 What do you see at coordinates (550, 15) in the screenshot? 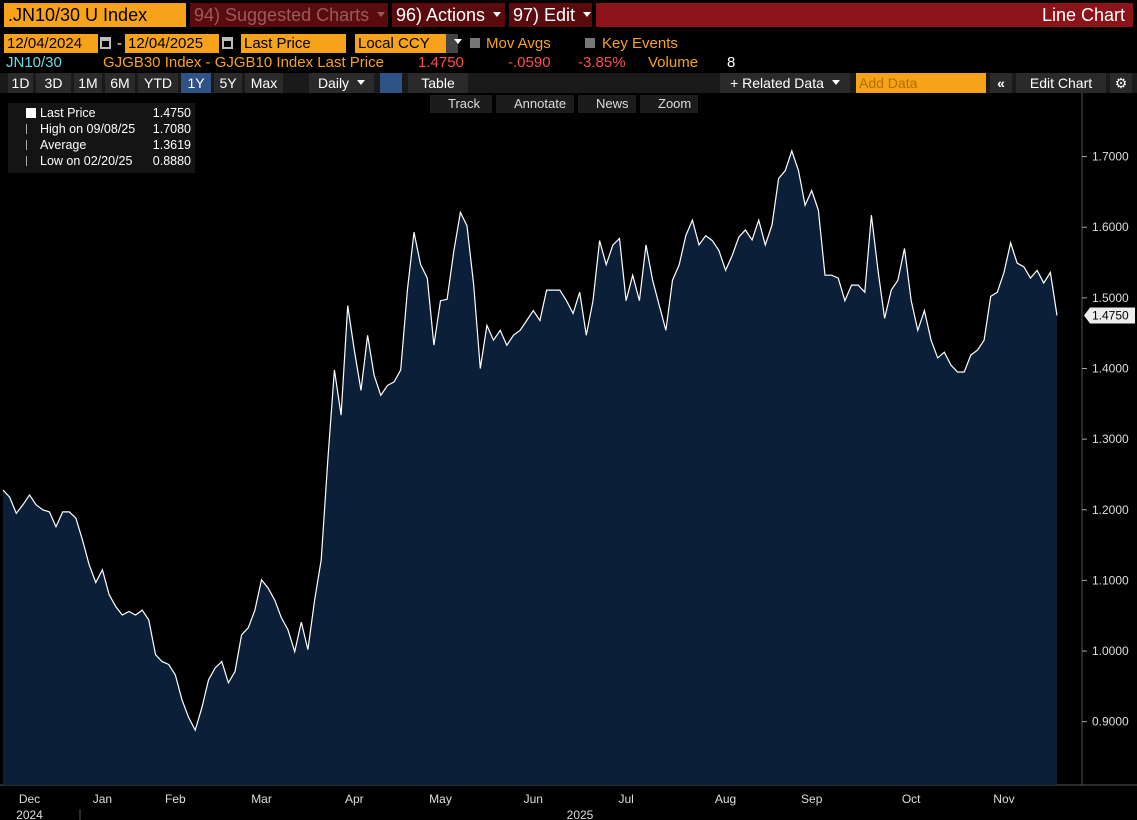
I see `edit-menu: 97) Edit` at bounding box center [550, 15].